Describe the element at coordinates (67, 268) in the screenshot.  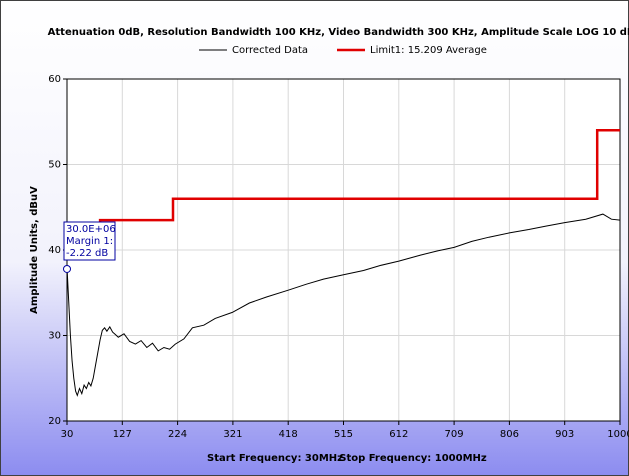
I see `marker-point` at that location.